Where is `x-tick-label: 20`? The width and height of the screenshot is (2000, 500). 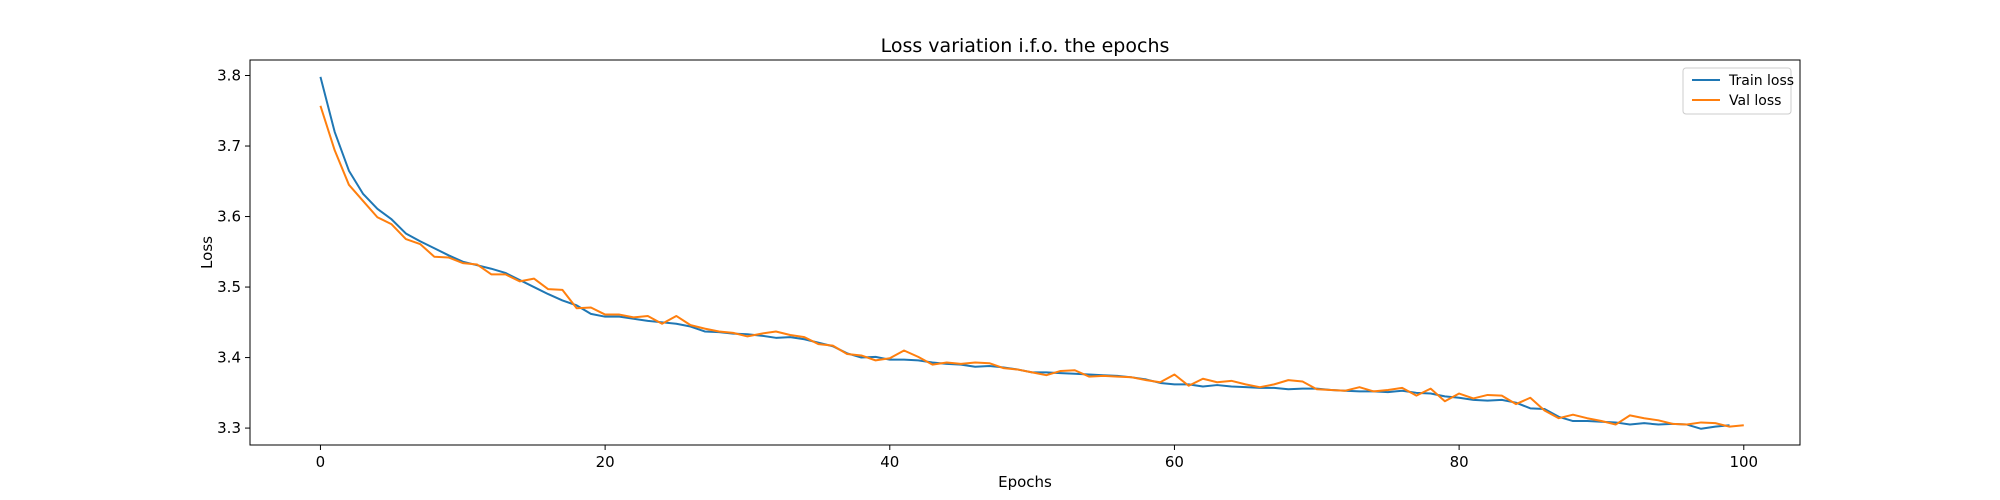
x-tick-label: 20 is located at coordinates (605, 462).